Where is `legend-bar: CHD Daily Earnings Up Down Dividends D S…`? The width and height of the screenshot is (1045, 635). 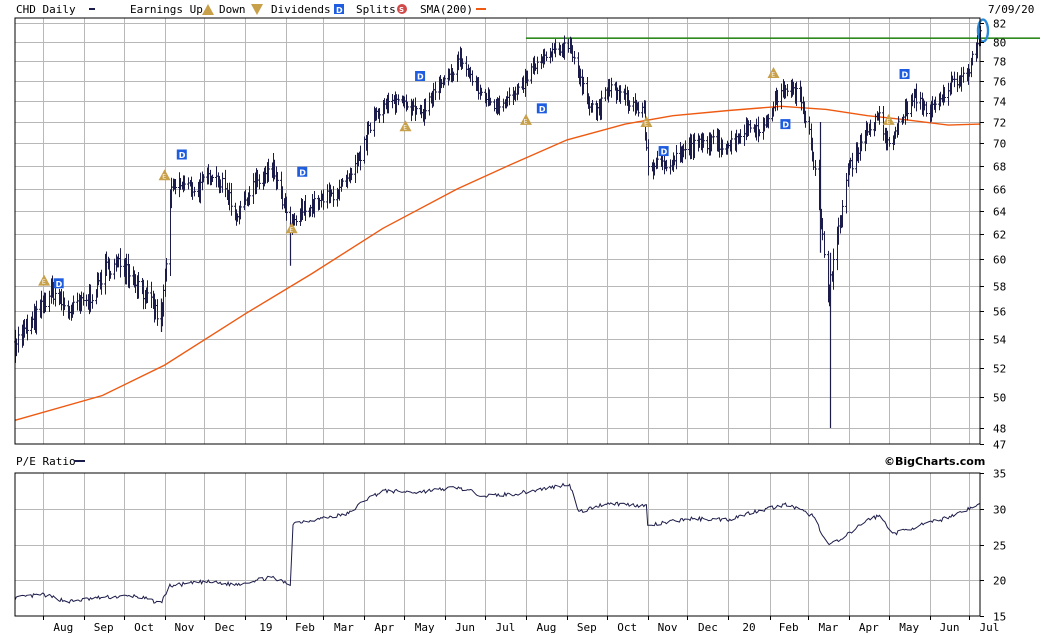 legend-bar: CHD Daily Earnings Up Down Dividends D S… is located at coordinates (525, 9).